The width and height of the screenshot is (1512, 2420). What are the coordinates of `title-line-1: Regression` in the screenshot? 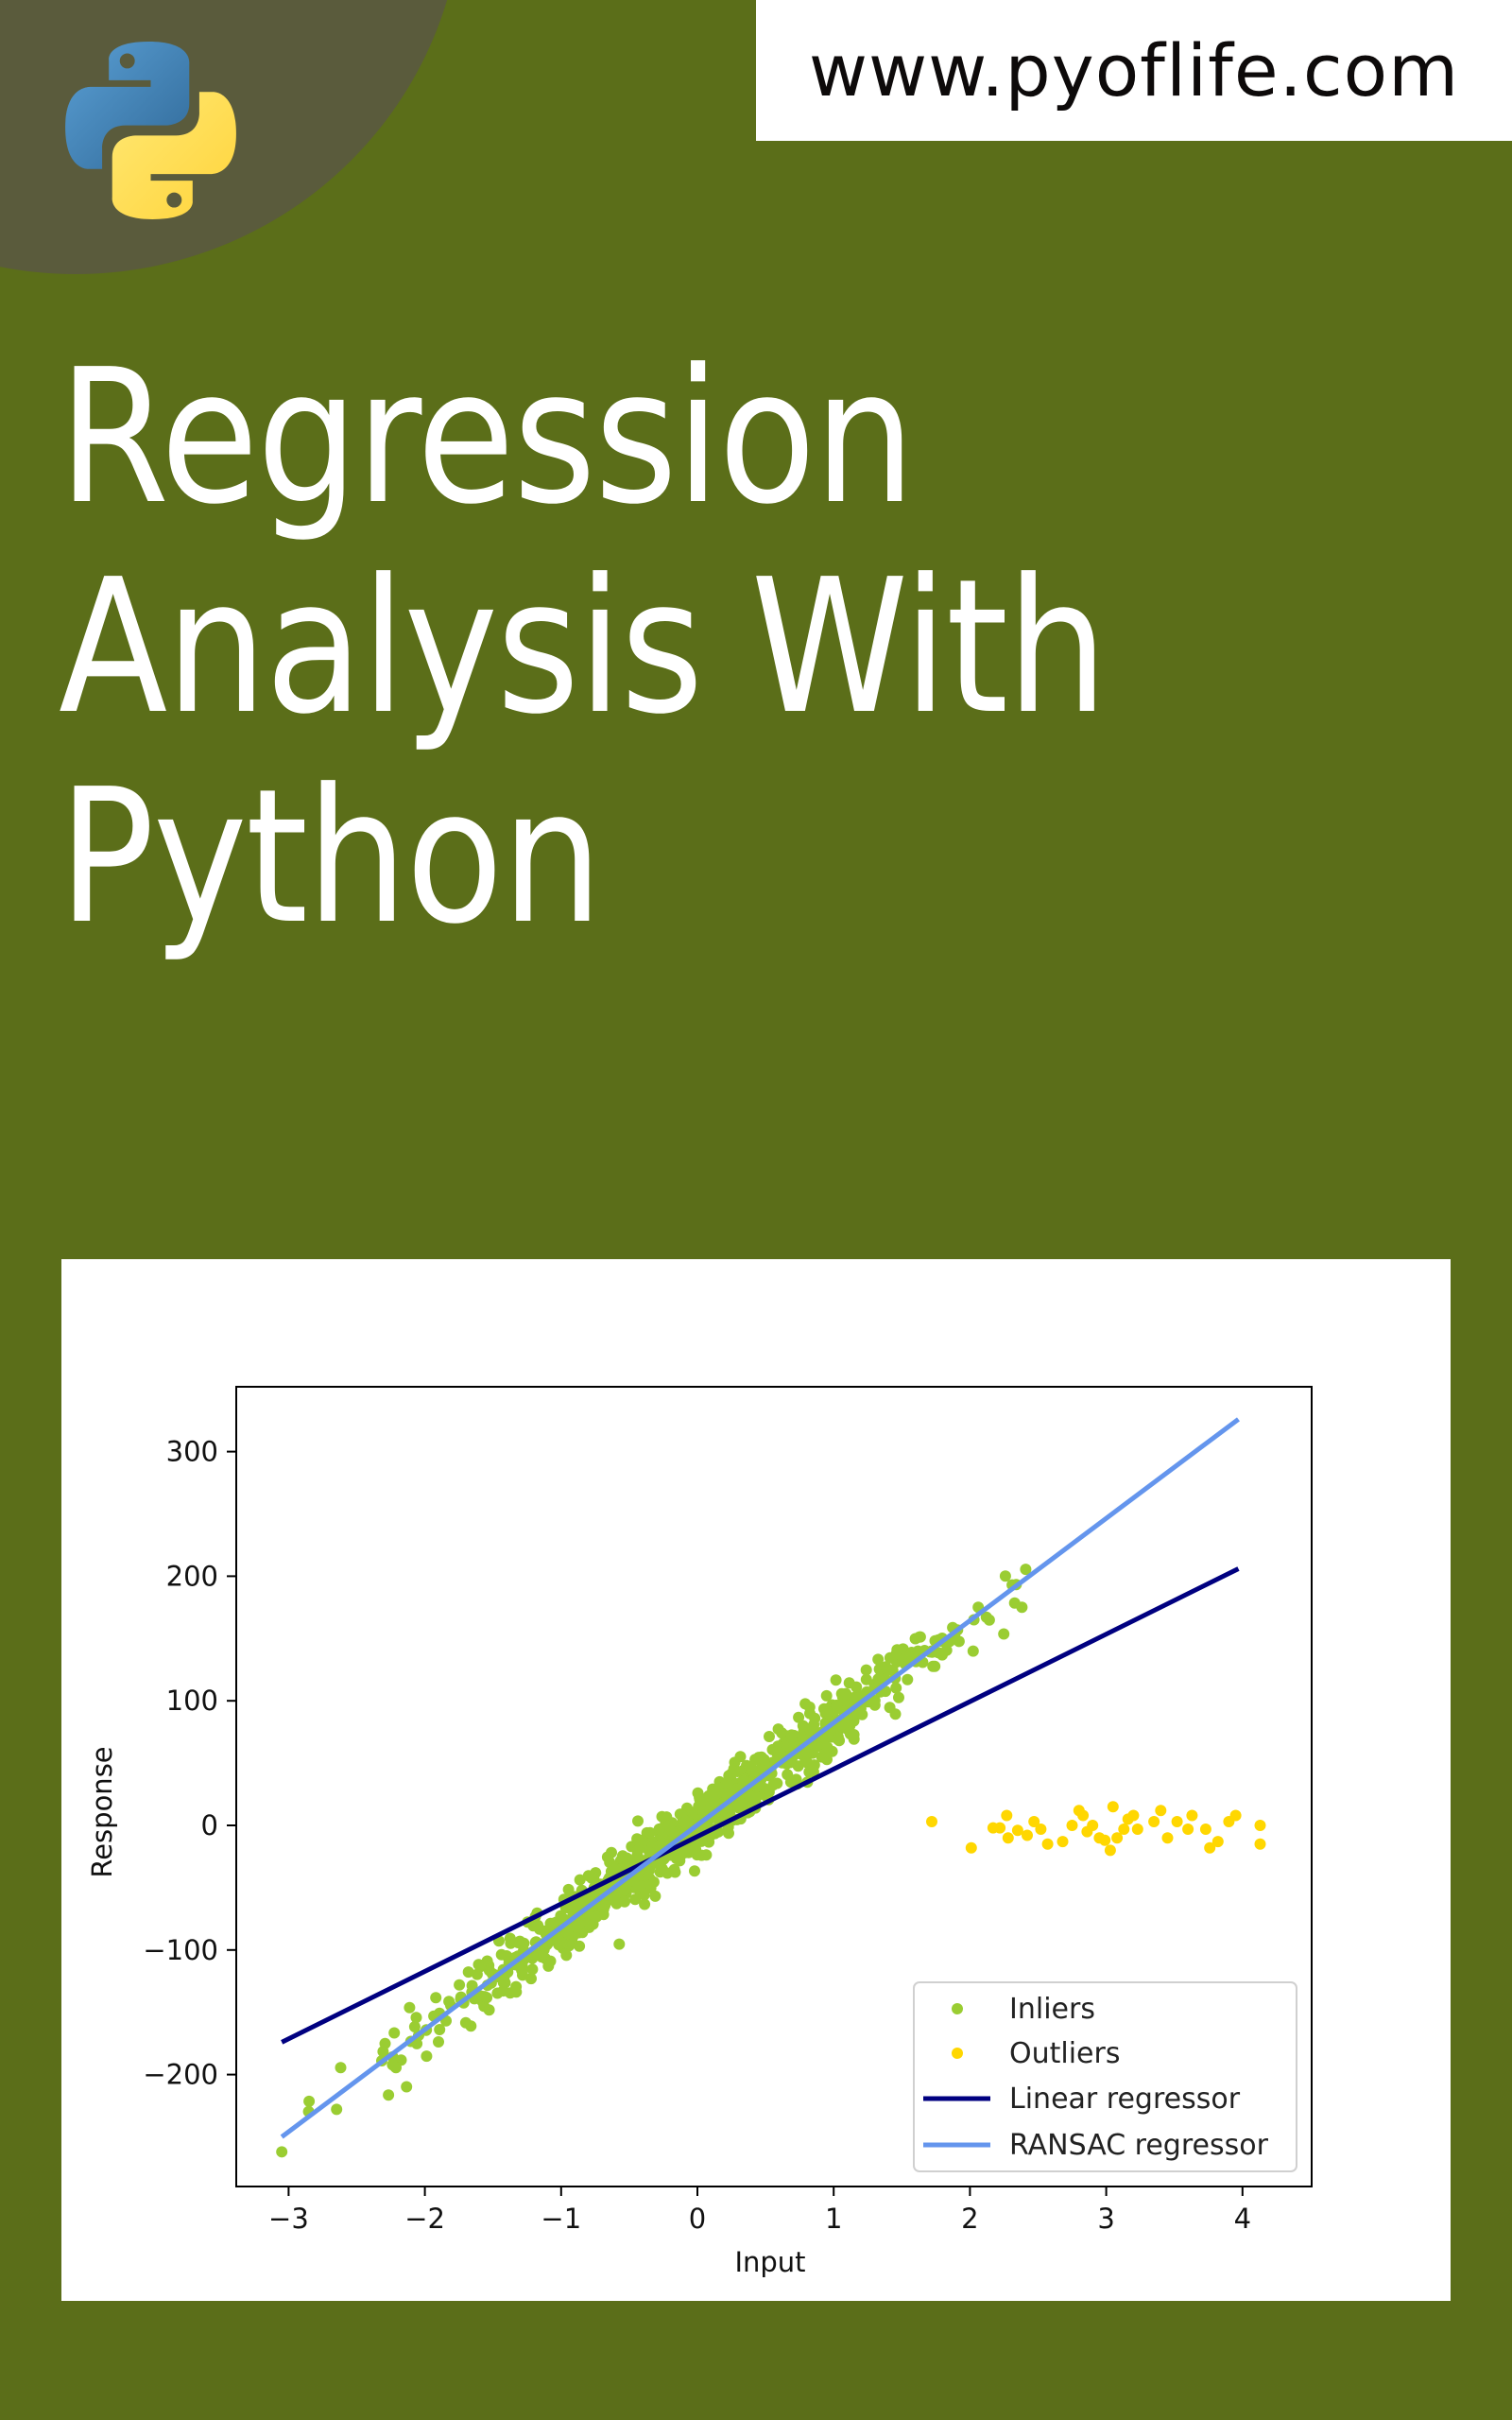 It's located at (487, 437).